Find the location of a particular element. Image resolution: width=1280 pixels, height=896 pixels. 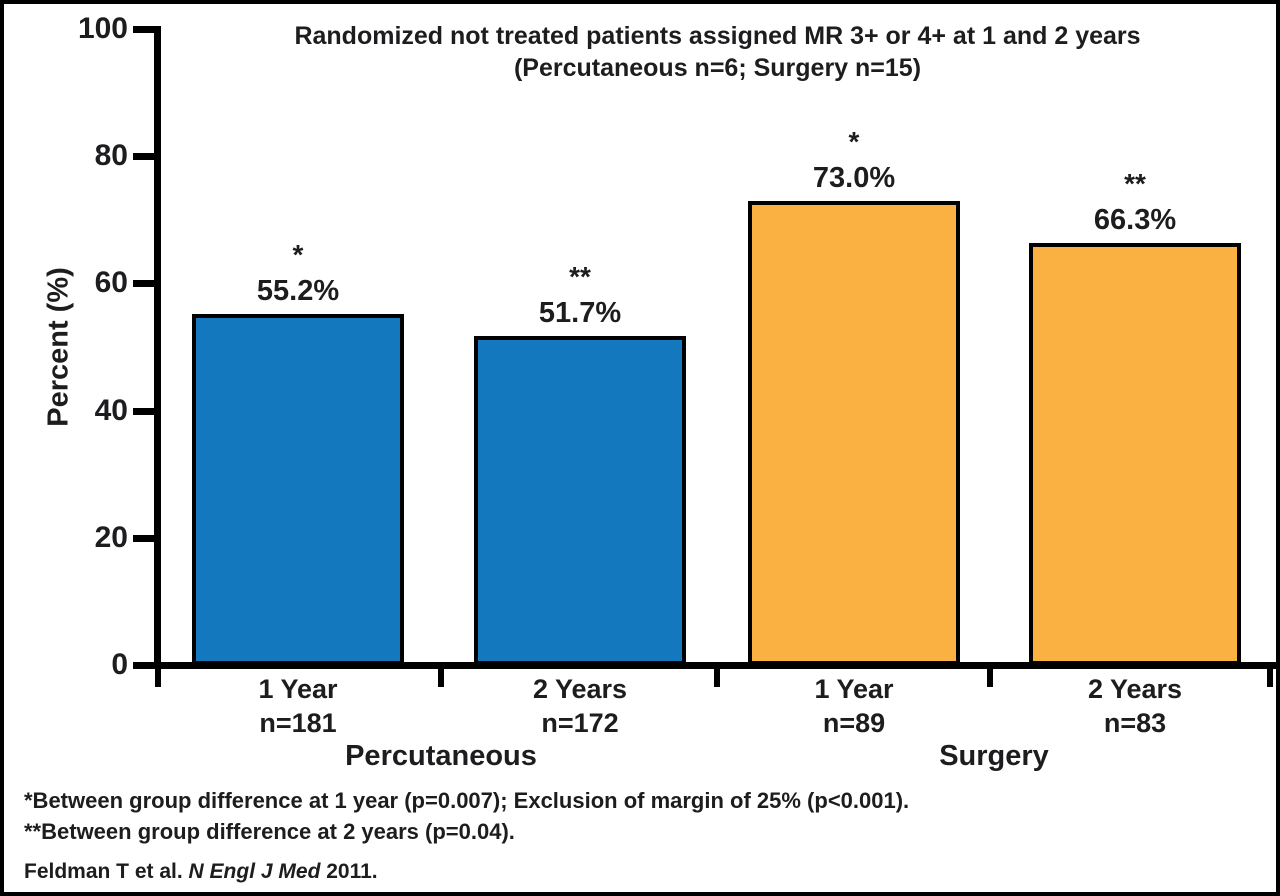

n-label: n=172 is located at coordinates (580, 723).